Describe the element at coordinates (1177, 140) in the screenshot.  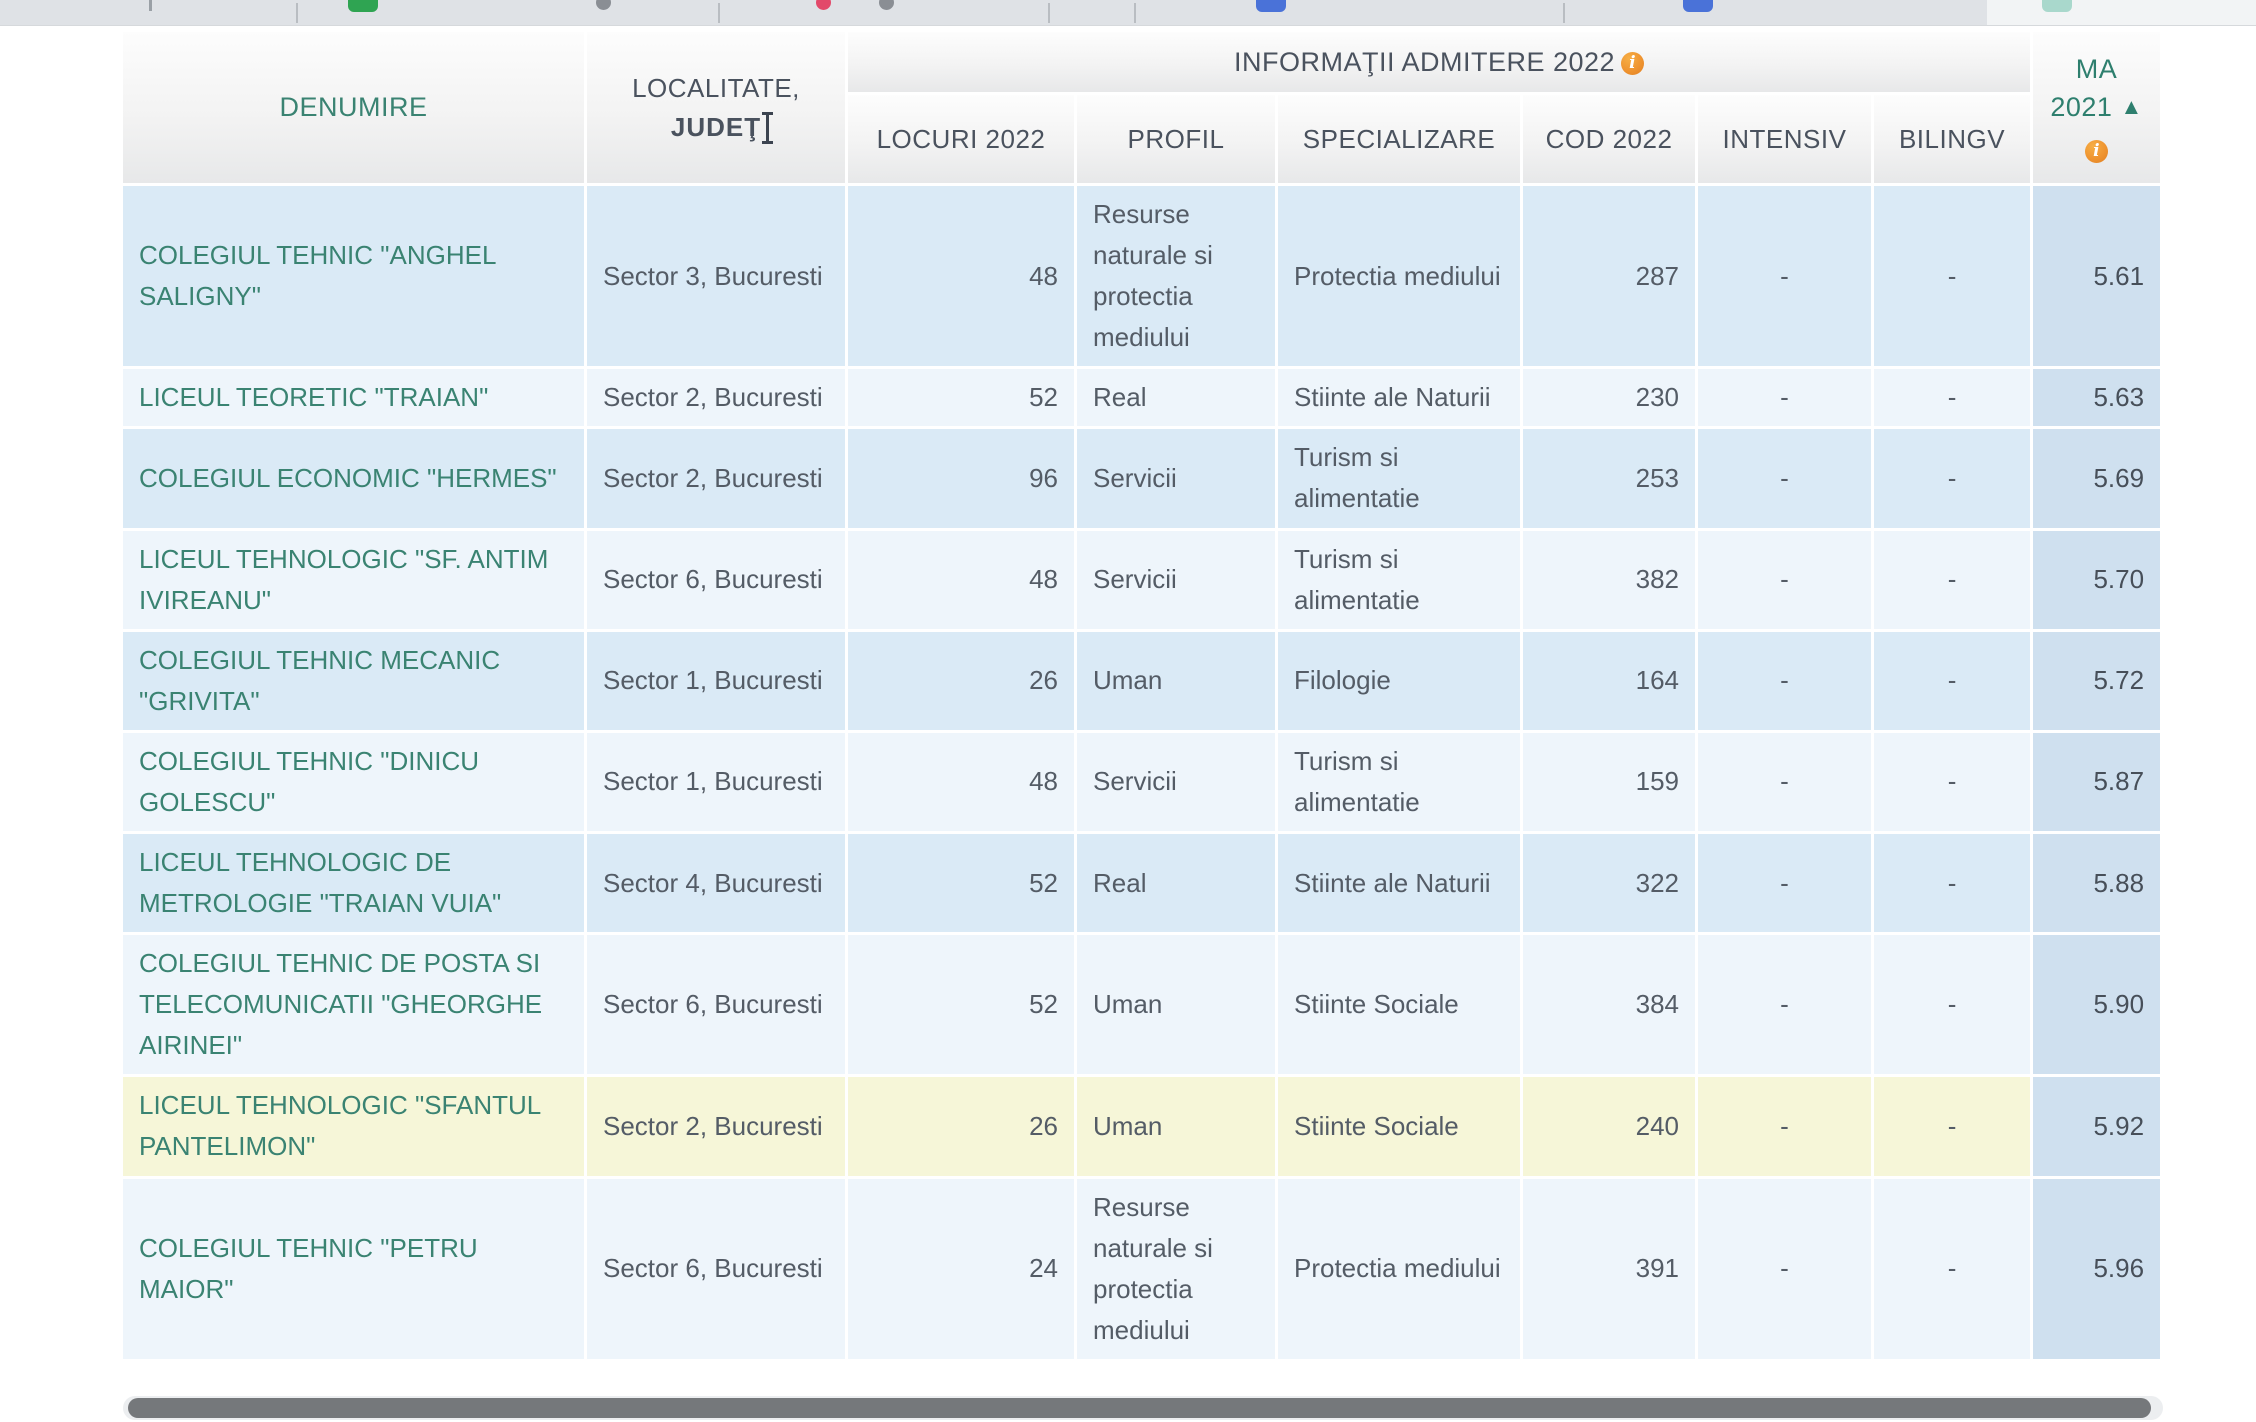
I see `col-header-profil: PROFIL` at that location.